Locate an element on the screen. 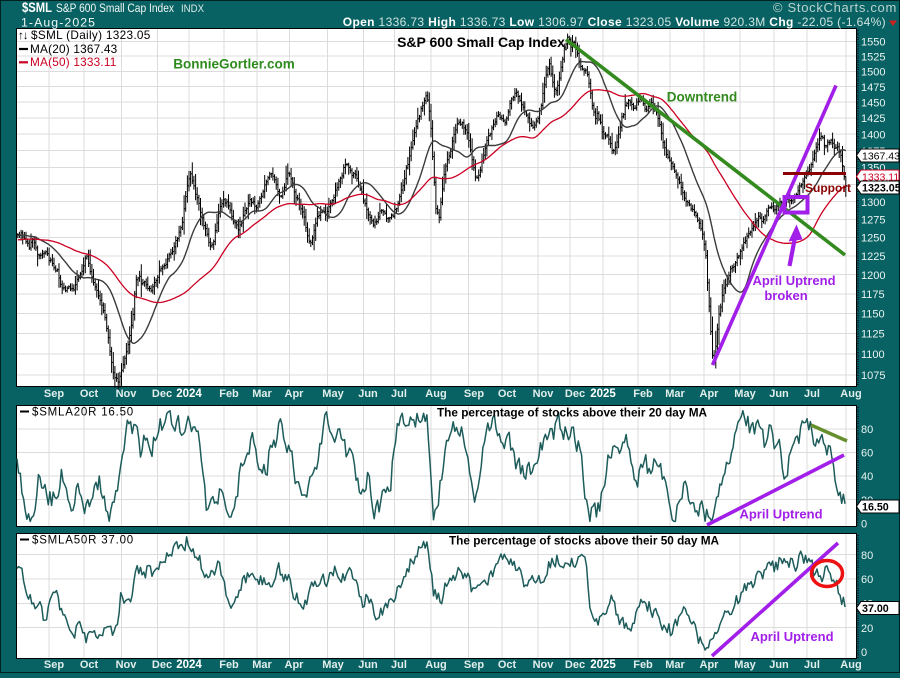  svg-text: 1-Aug-2025 is located at coordinates (58, 22).